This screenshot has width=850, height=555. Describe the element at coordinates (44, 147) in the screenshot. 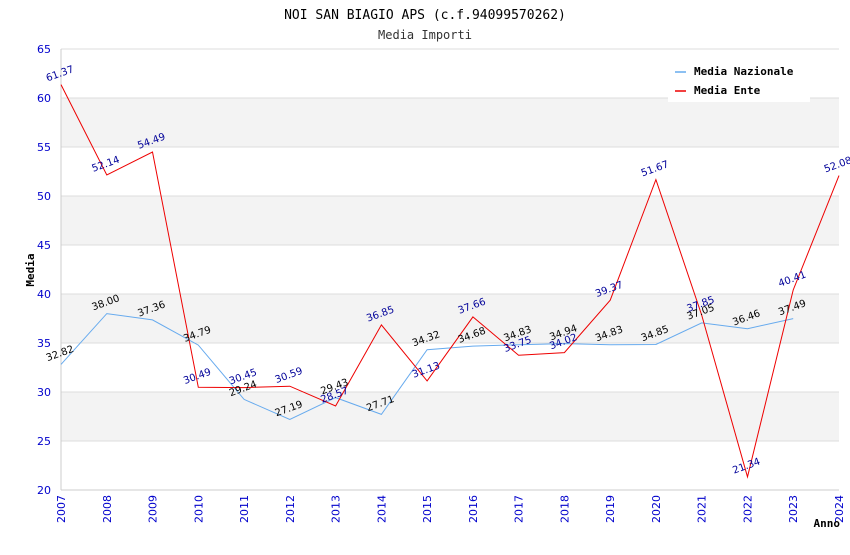

I see `y-tick-label: 55` at that location.